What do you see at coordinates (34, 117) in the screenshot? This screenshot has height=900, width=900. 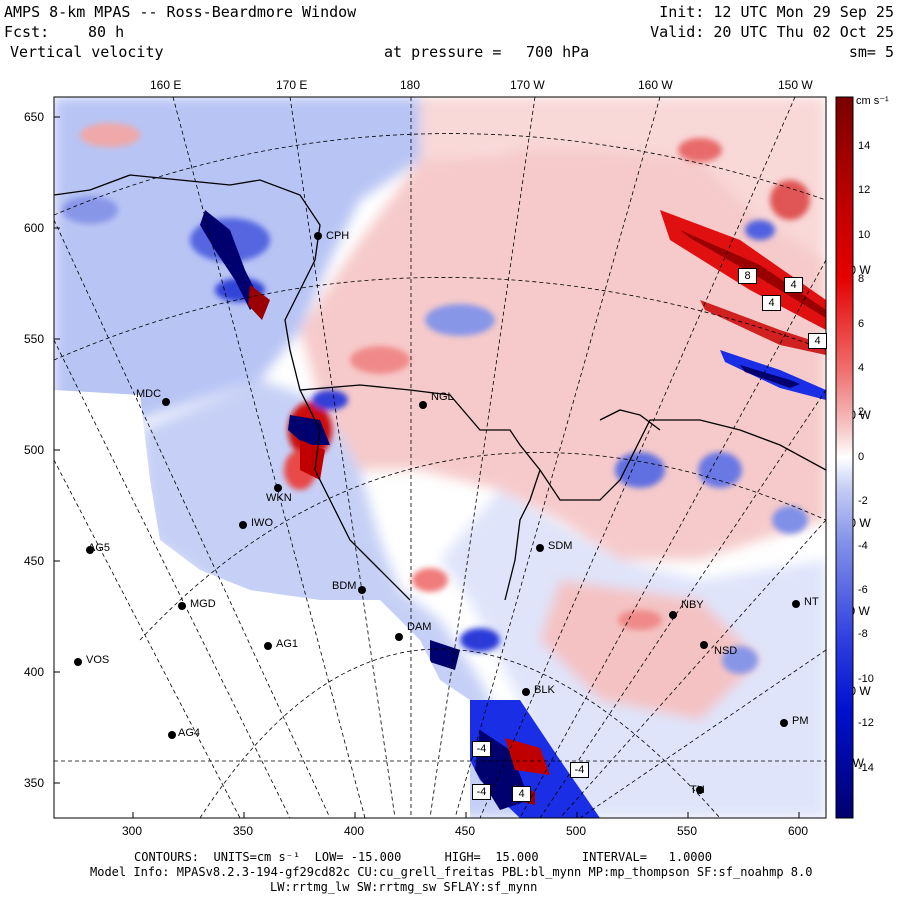 I see `y-tick-label: 650` at bounding box center [34, 117].